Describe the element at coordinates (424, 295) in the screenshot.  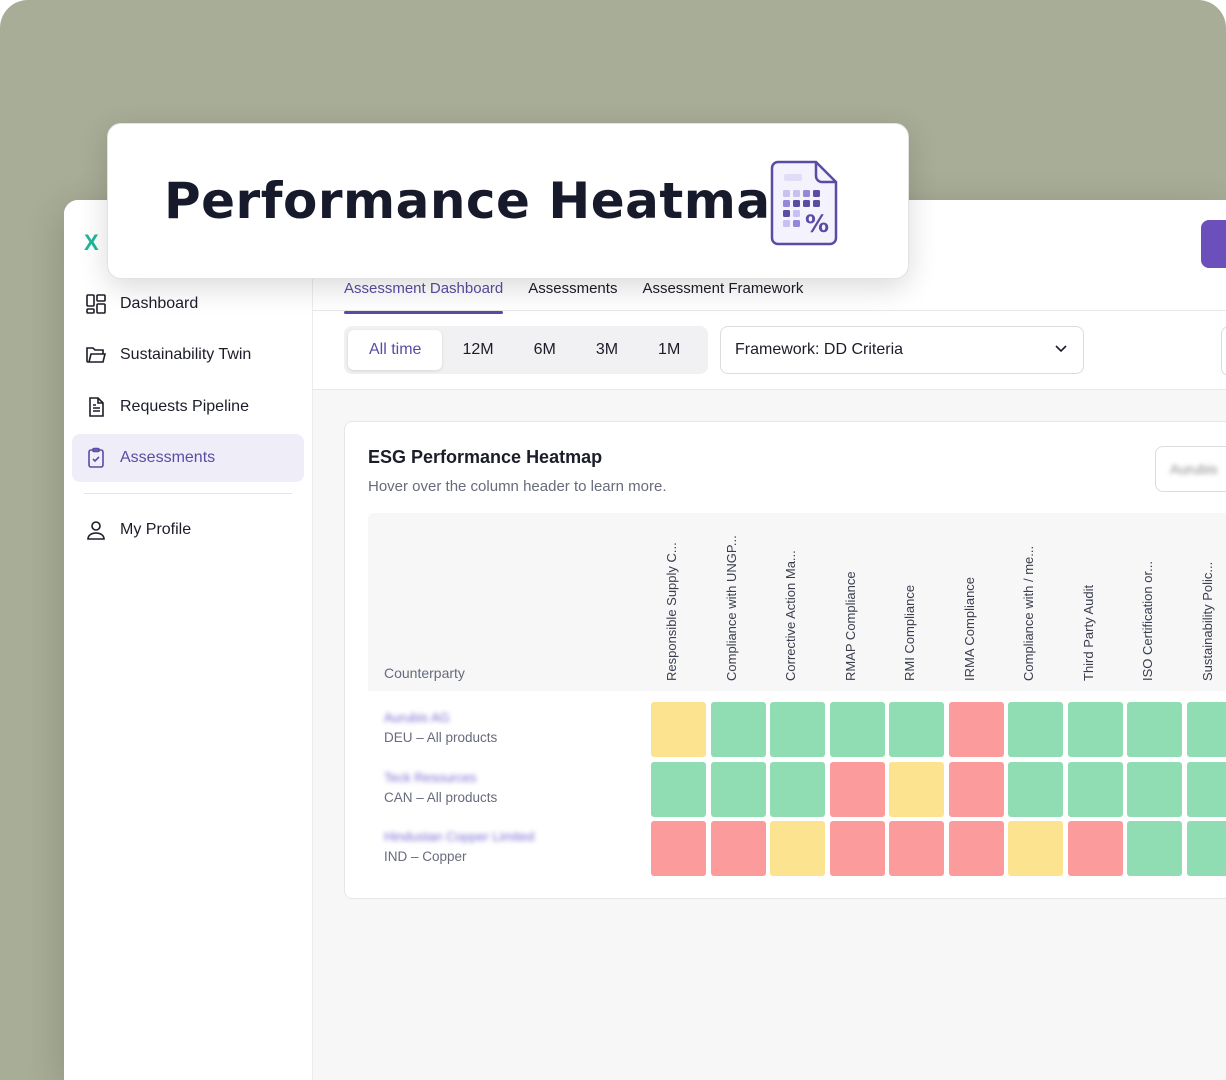
I see `tab-assessment-dashboard: Assessment Dashboard` at that location.